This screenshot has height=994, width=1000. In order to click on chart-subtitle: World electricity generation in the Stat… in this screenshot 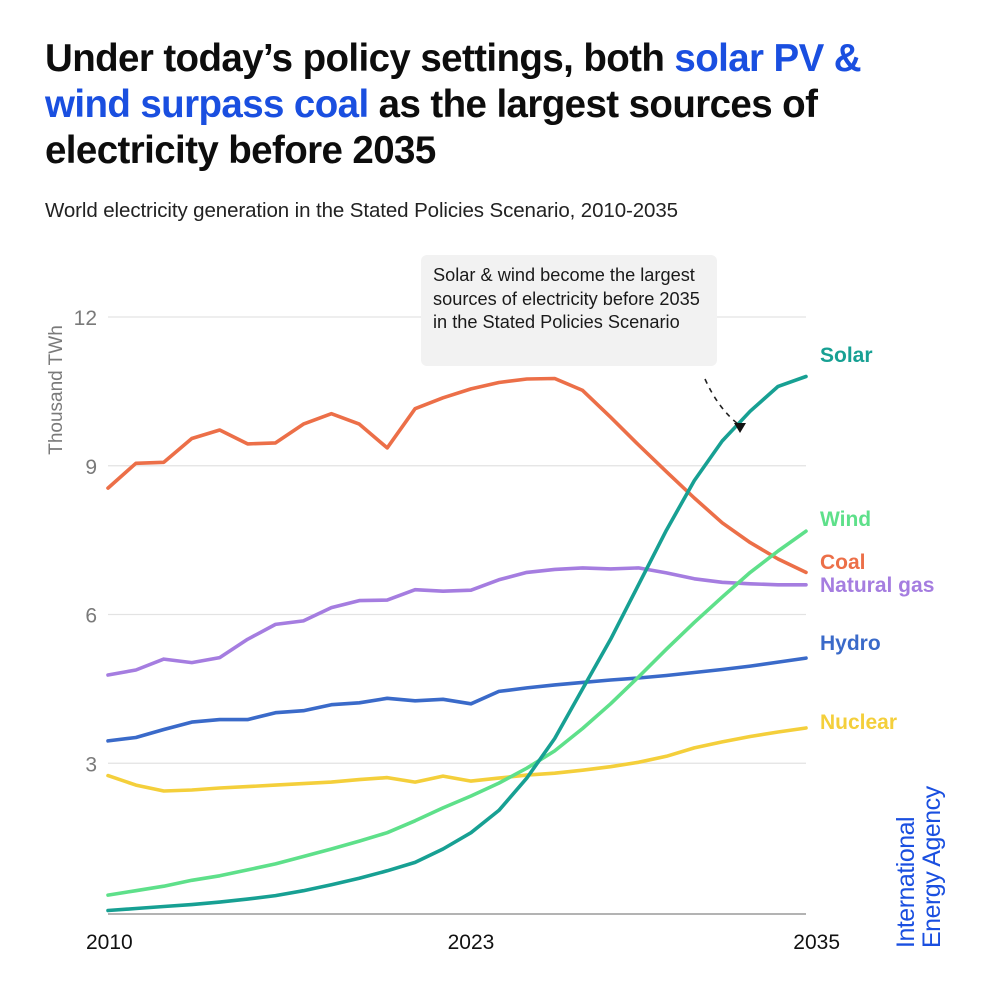, I will do `click(361, 210)`.